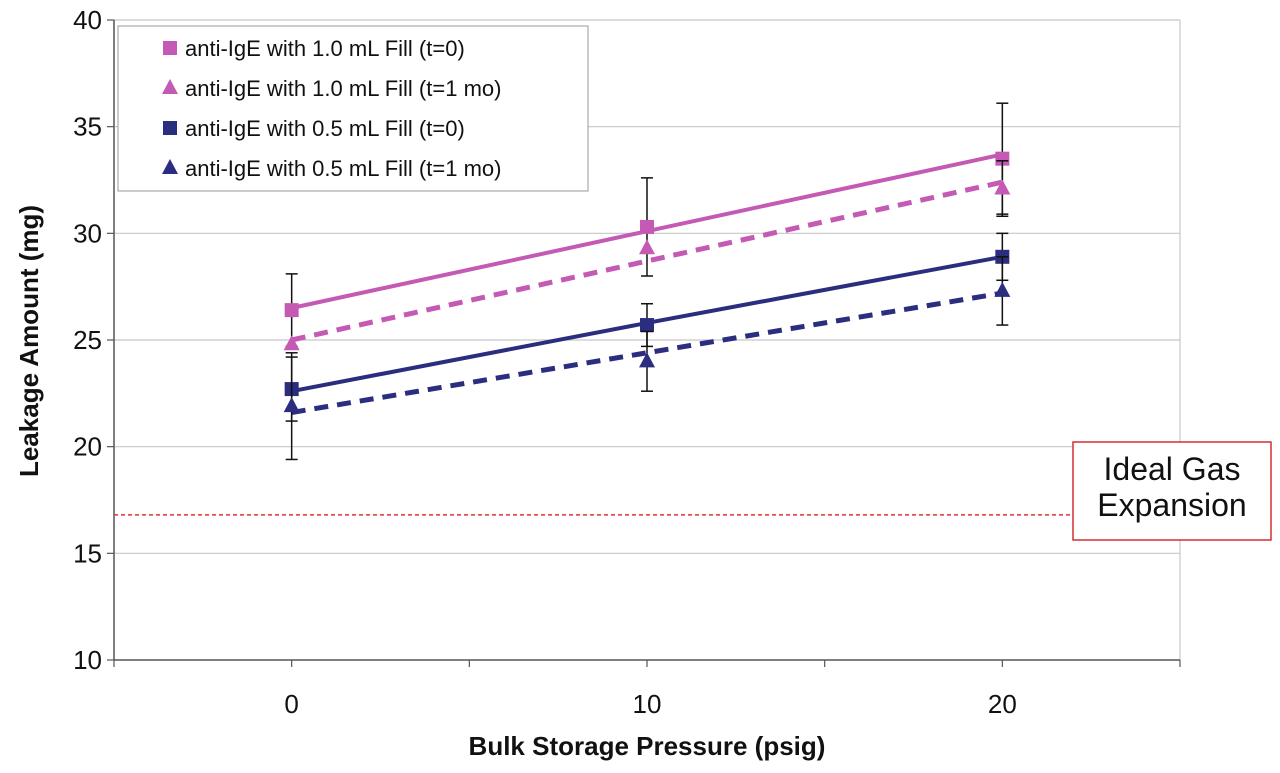  I want to click on legend-box, so click(353, 108).